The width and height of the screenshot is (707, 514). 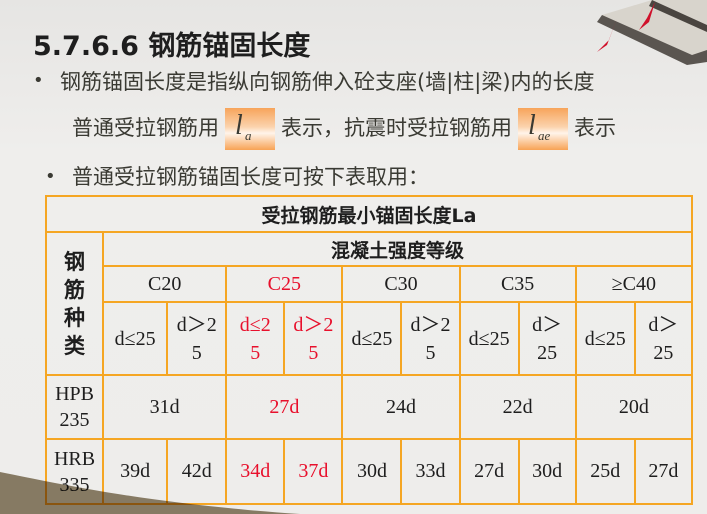 What do you see at coordinates (327, 82) in the screenshot?
I see `bullet-text: 钢筋锚固长度是指纵向钢筋伸入砼支座(墙|柱|梁)内的长度` at bounding box center [327, 82].